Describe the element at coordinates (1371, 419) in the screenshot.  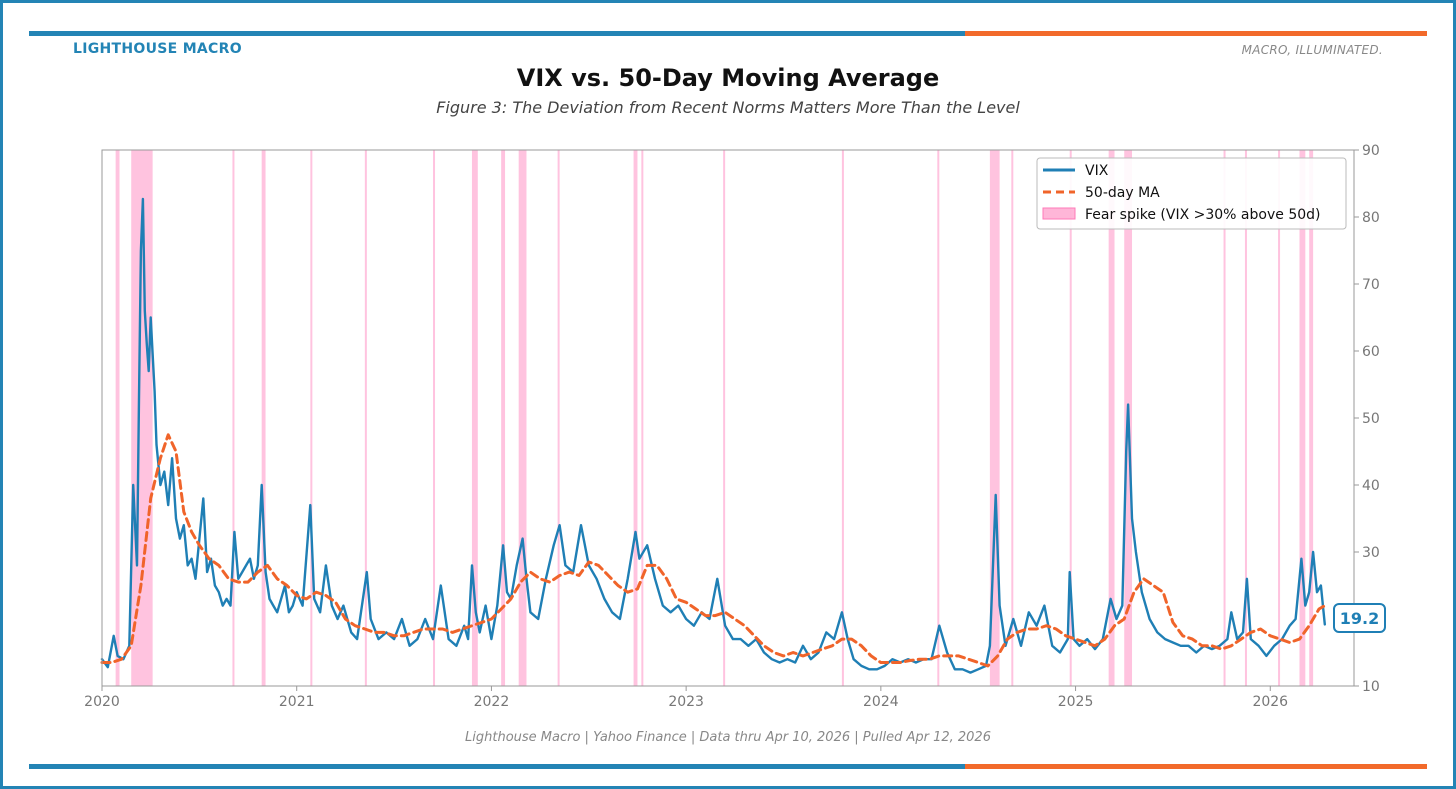
I see `y-tick-label-50: 50` at that location.